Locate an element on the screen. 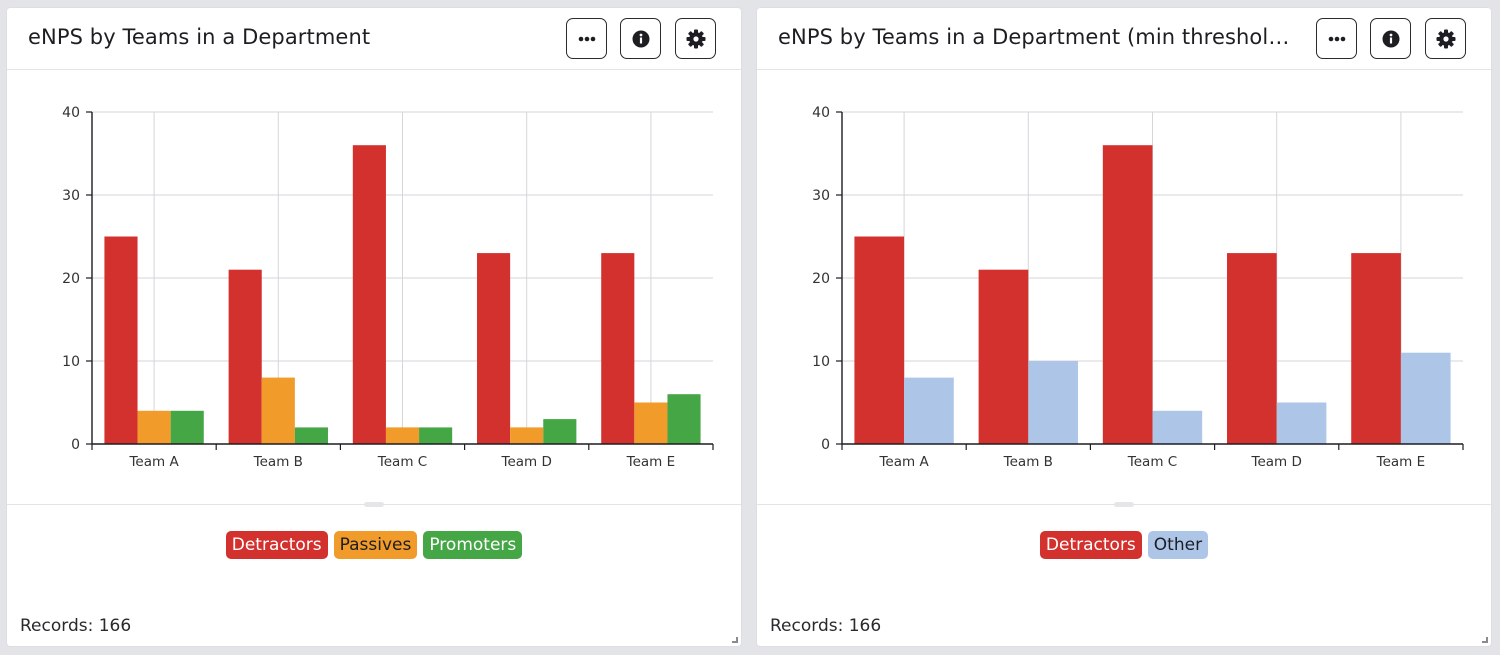 Image resolution: width=1500 pixels, height=655 pixels. legend-item-other: Other is located at coordinates (1178, 545).